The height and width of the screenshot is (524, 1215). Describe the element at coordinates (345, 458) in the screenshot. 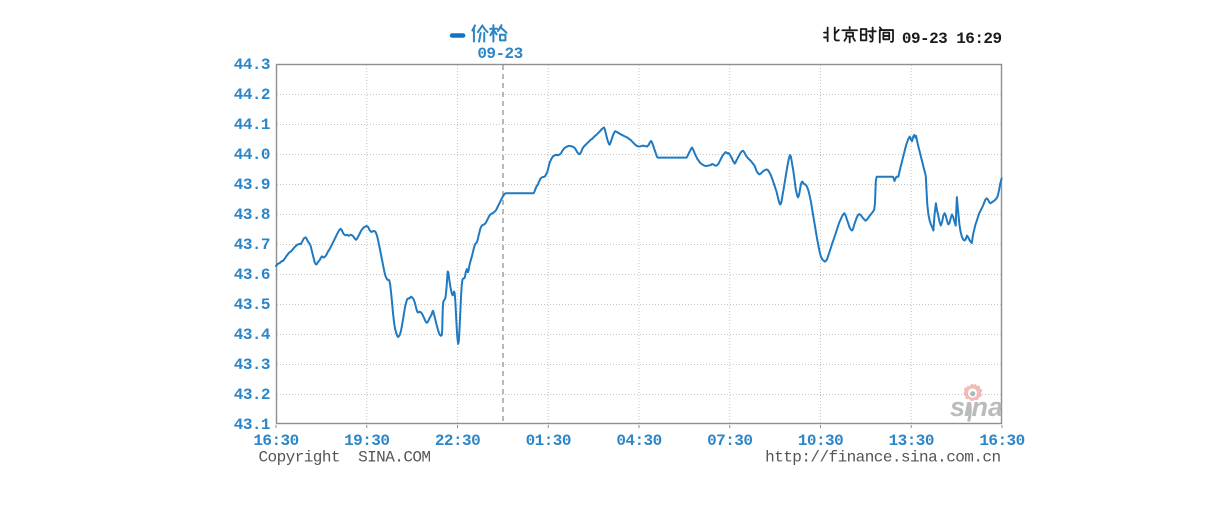

I see `svg-text: Copyright SINA.COM` at that location.